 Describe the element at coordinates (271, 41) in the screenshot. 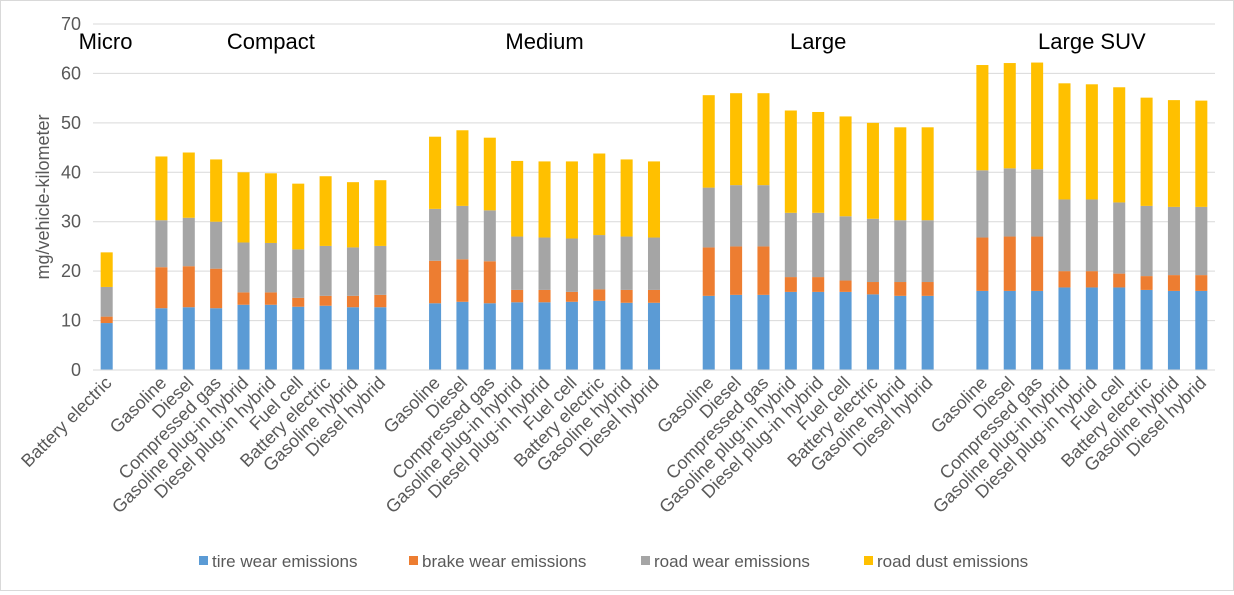

I see `group-label: Compact` at that location.